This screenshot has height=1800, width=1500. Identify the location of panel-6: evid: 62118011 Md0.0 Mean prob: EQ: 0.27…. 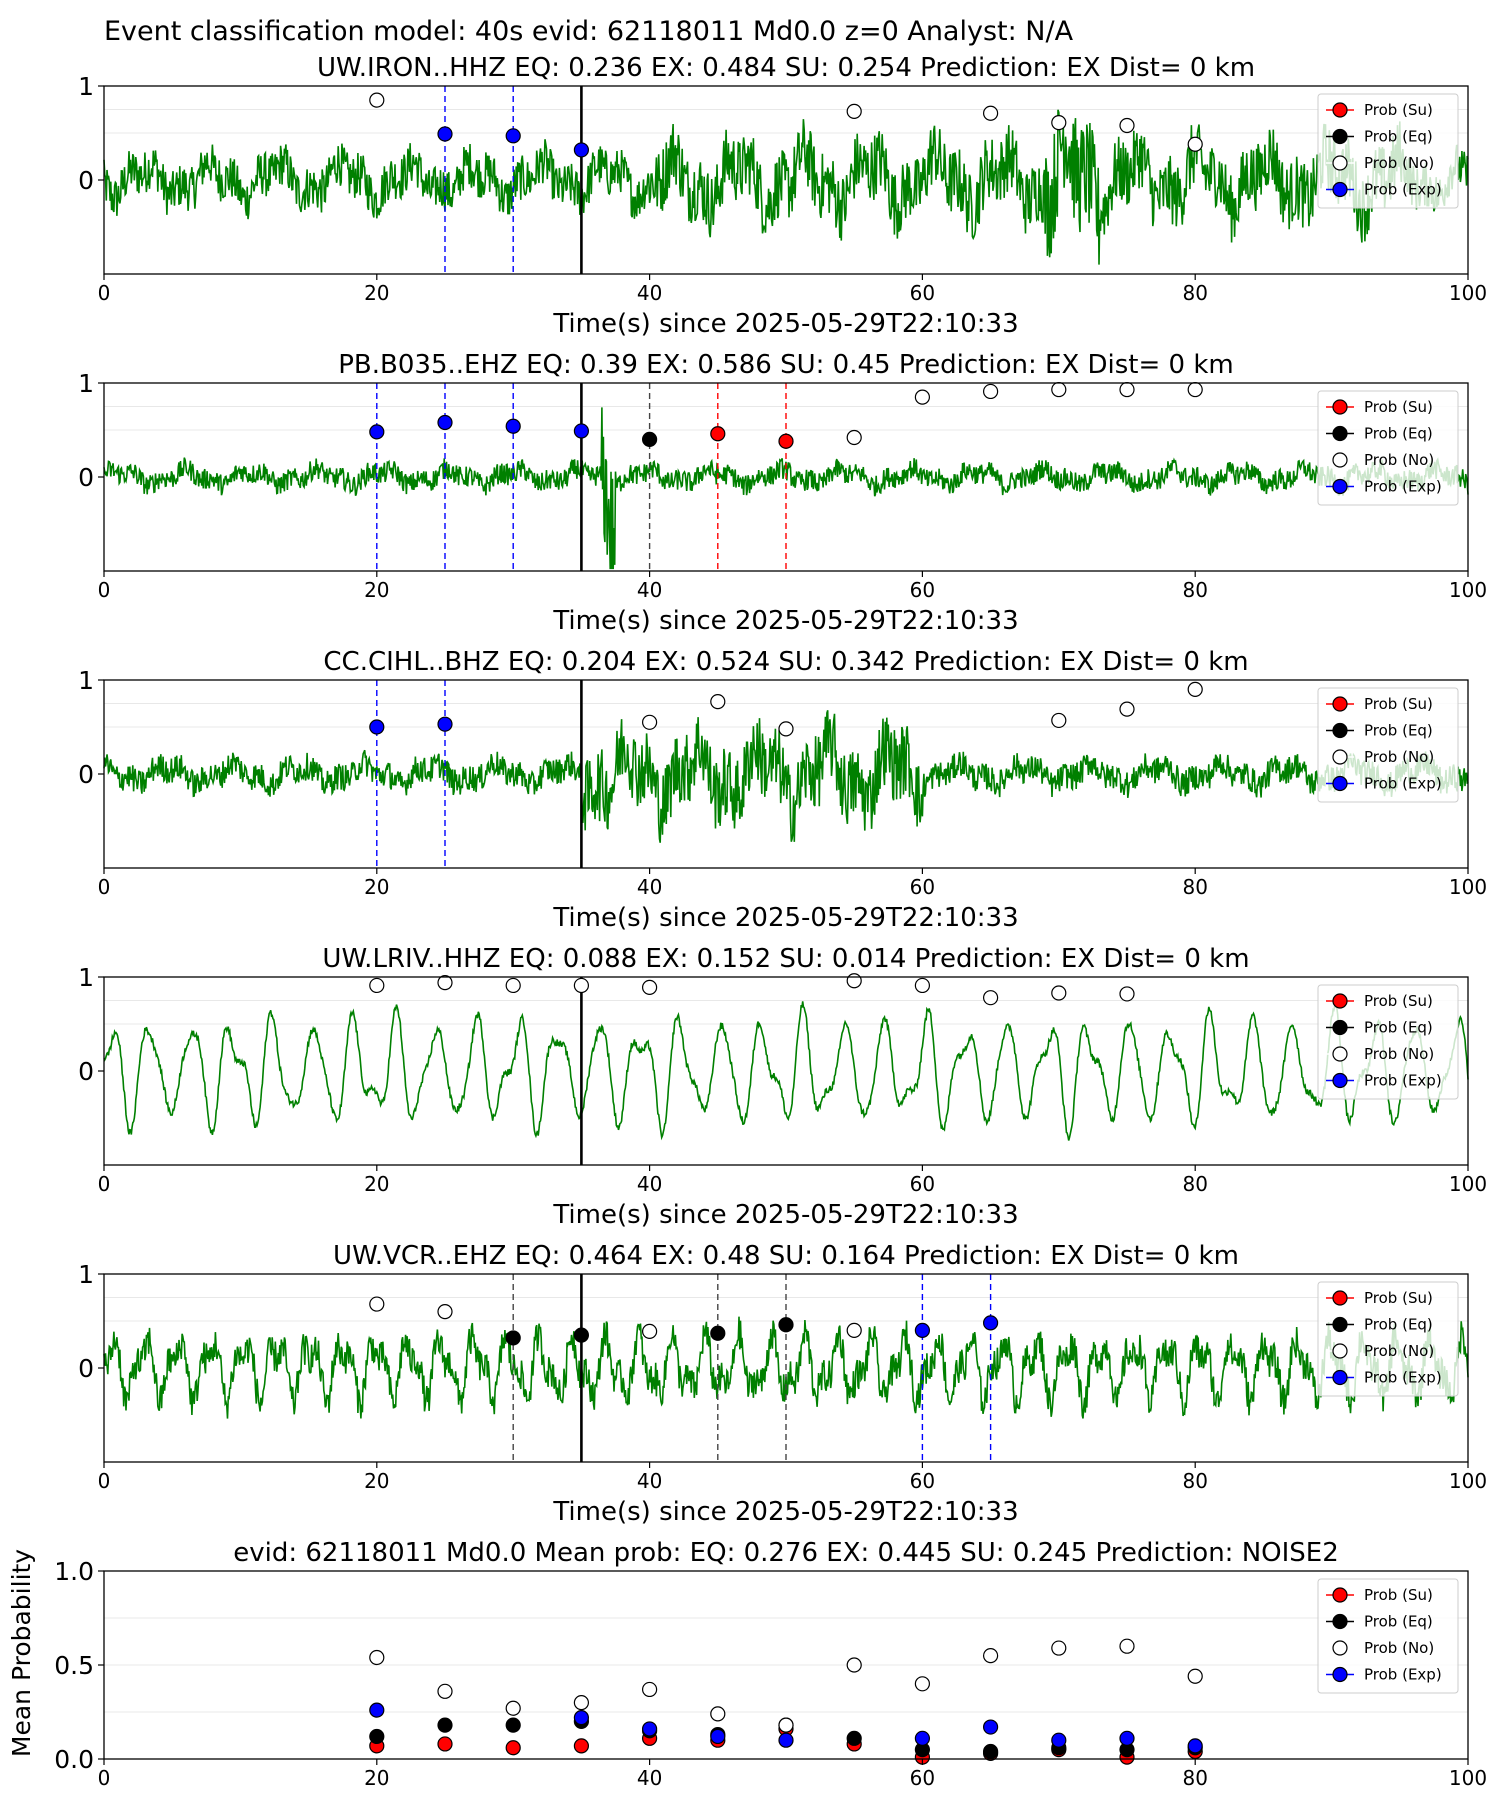
(747, 1664).